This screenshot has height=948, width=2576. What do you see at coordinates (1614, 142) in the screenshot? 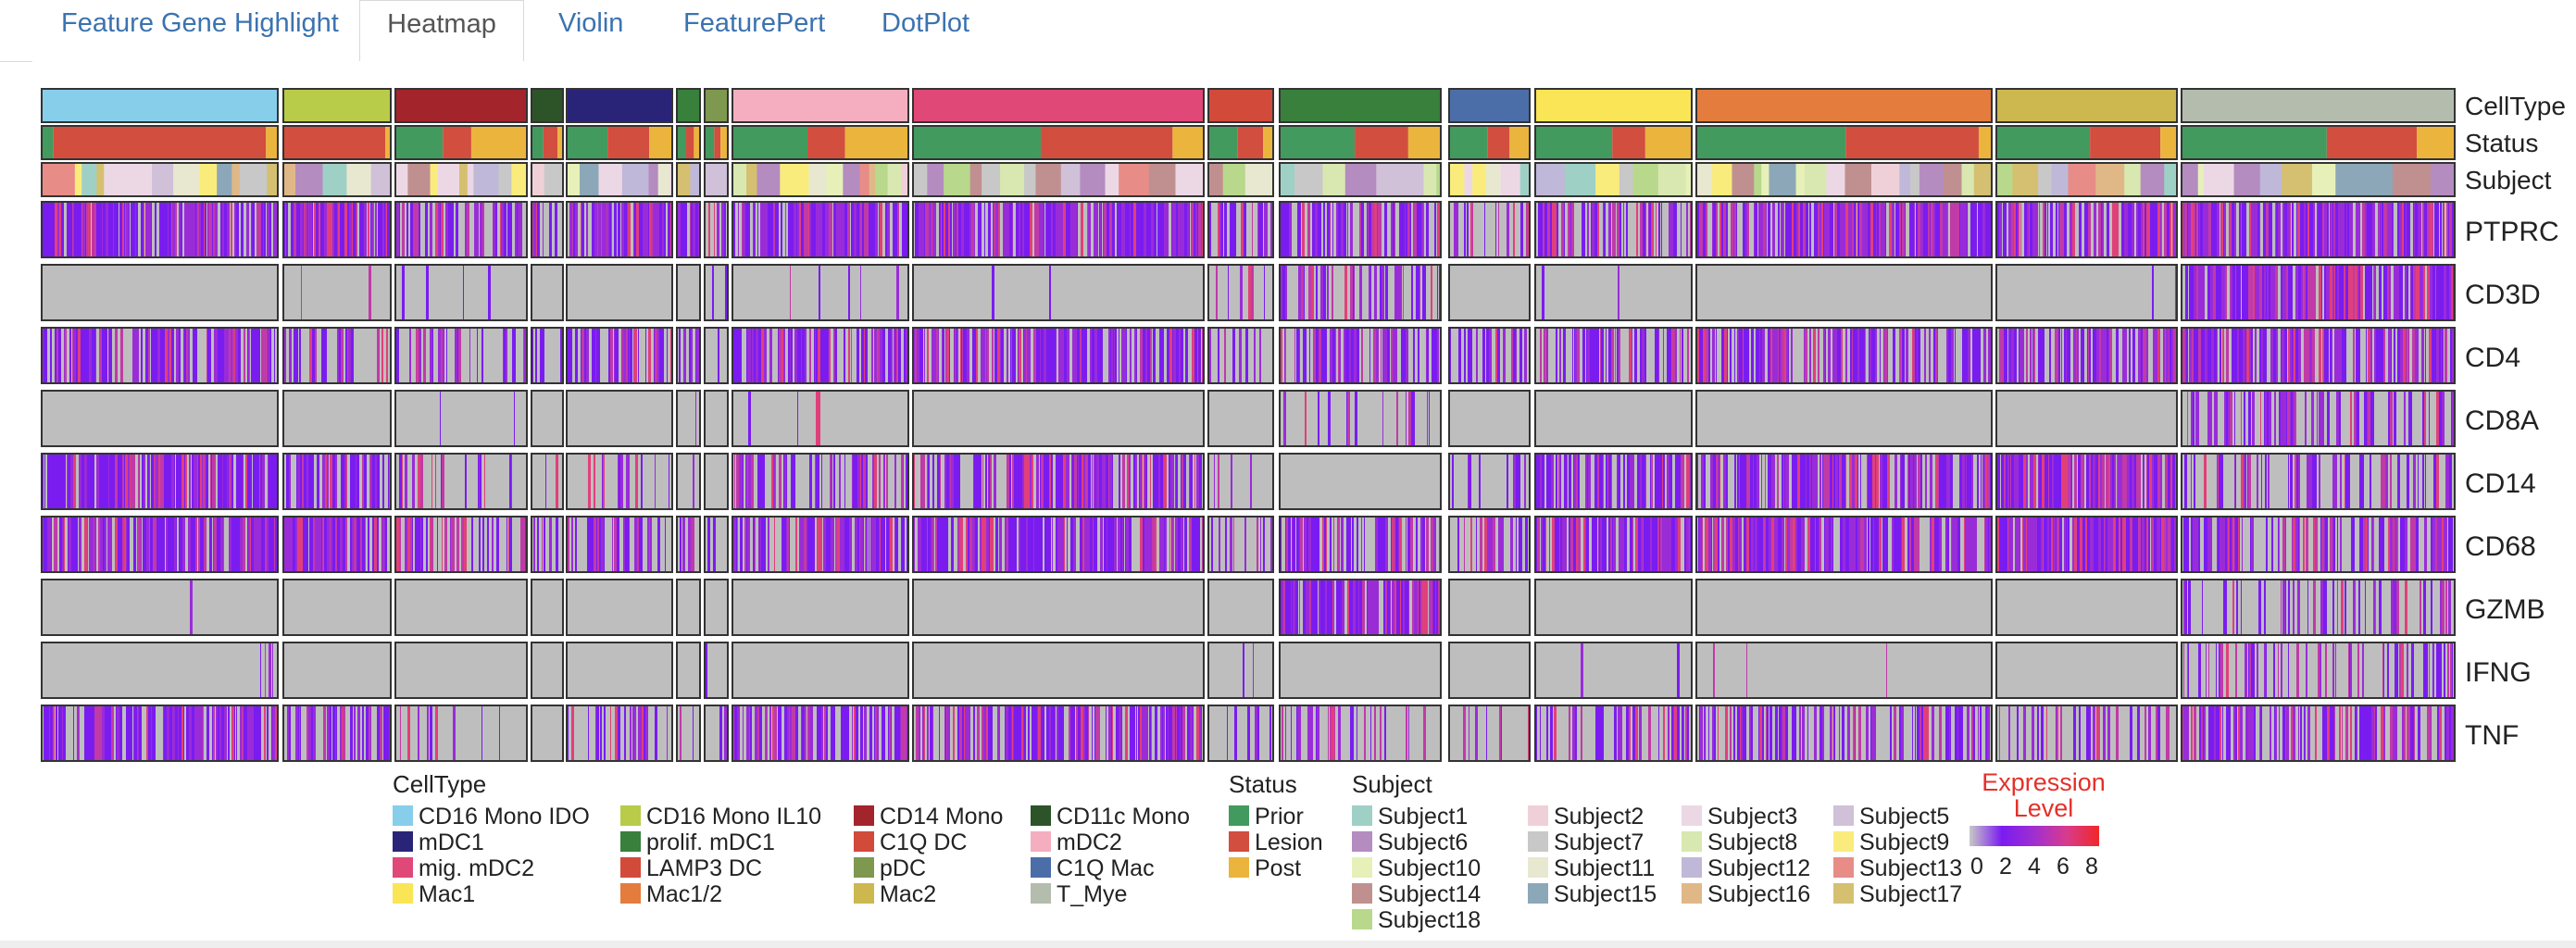
I see `status-annotation-border` at bounding box center [1614, 142].